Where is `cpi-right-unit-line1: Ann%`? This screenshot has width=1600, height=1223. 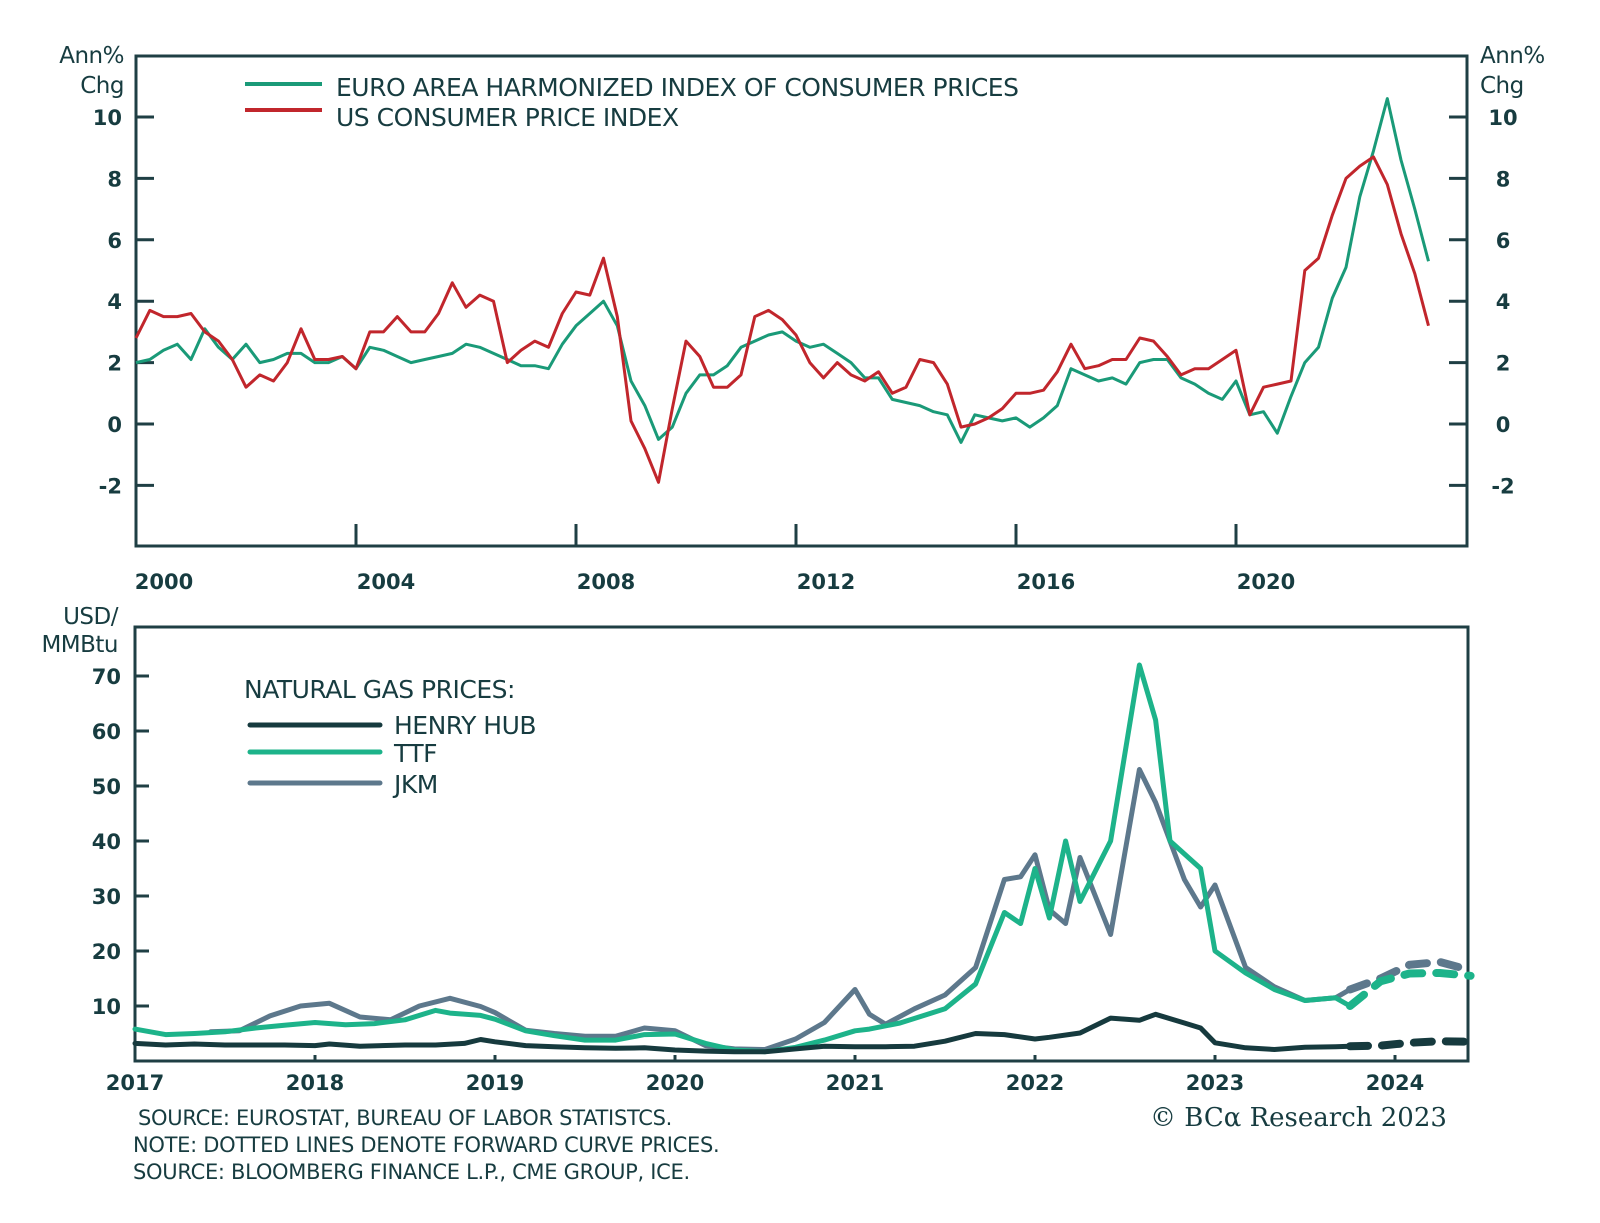
cpi-right-unit-line1: Ann% is located at coordinates (1512, 56).